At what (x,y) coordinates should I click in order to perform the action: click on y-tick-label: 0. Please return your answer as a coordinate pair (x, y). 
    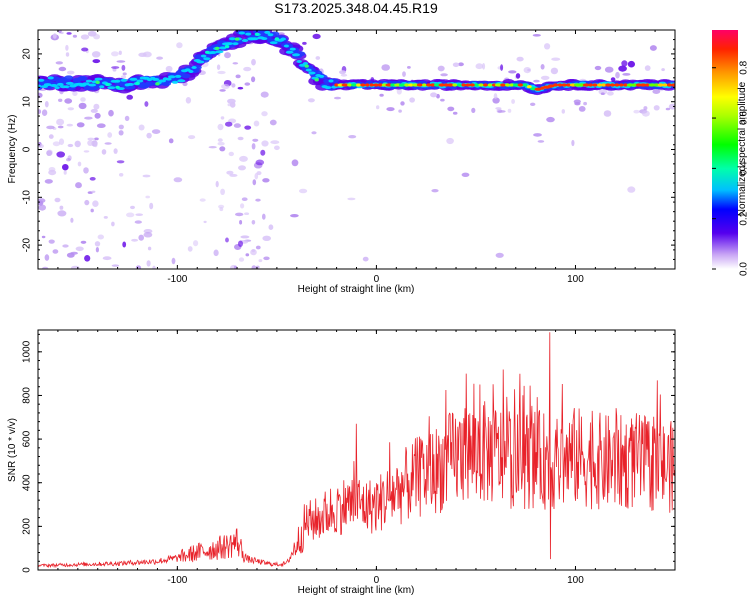
    Looking at the image, I should click on (27, 149).